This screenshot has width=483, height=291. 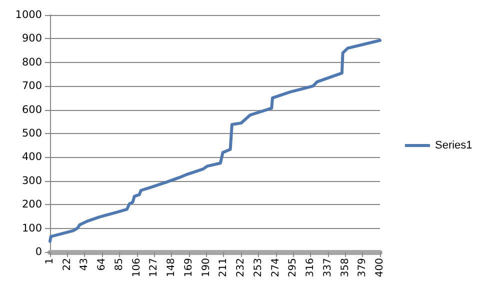 What do you see at coordinates (32, 110) in the screenshot?
I see `y-tick-label: 600` at bounding box center [32, 110].